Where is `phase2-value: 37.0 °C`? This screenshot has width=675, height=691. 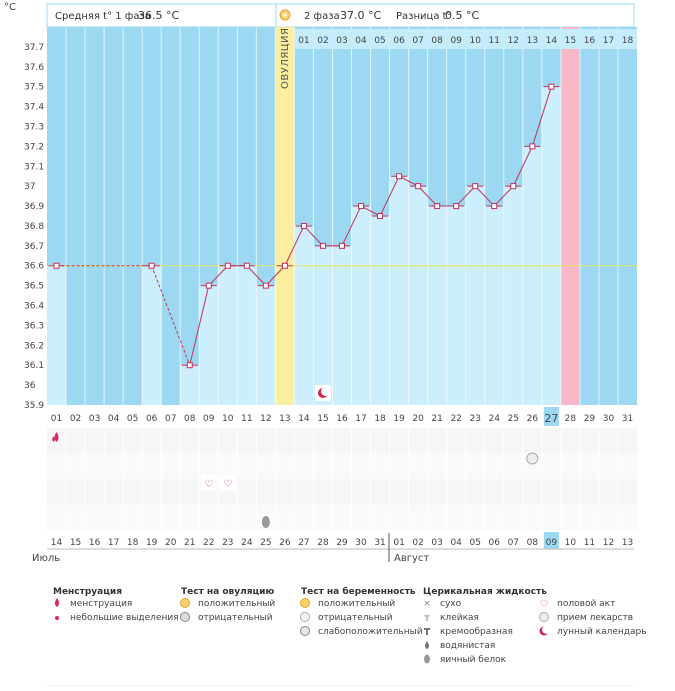 phase2-value: 37.0 °C is located at coordinates (360, 15).